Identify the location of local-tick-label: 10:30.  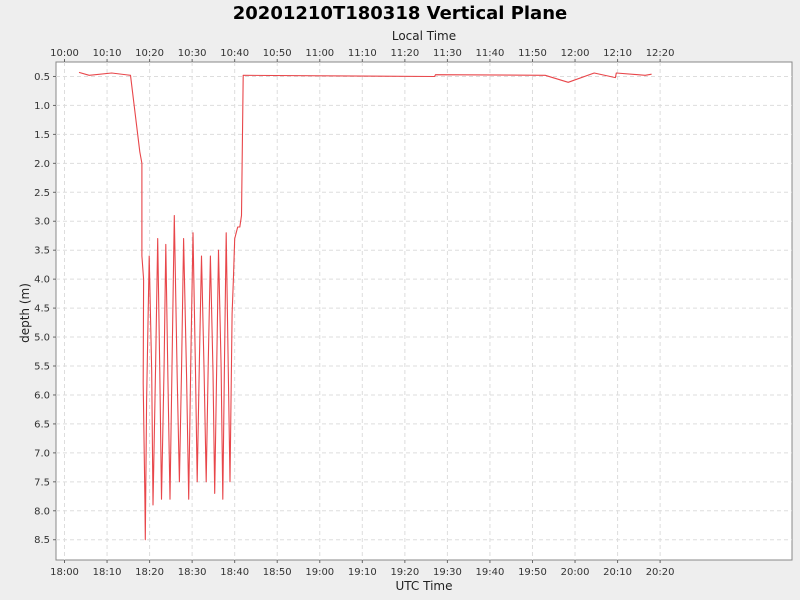
(192, 53).